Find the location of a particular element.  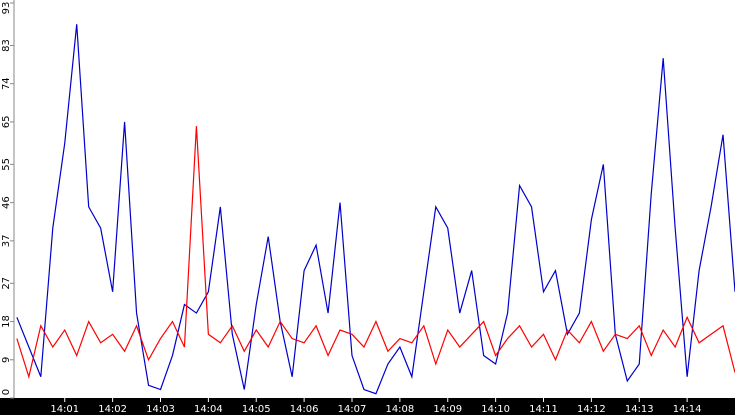

x-tick-label: 14:09 is located at coordinates (447, 409).